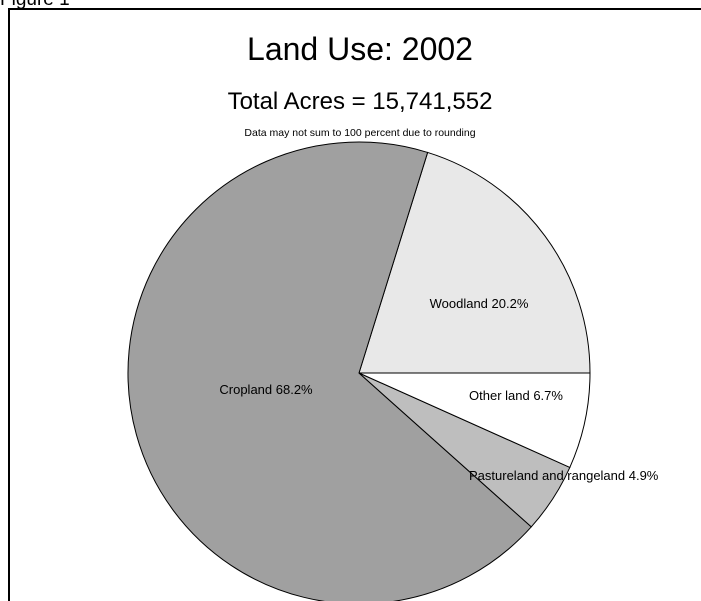 The width and height of the screenshot is (701, 601). Describe the element at coordinates (564, 475) in the screenshot. I see `pie-slice-label-2: Pastureland and rangeland 4.9%` at that location.